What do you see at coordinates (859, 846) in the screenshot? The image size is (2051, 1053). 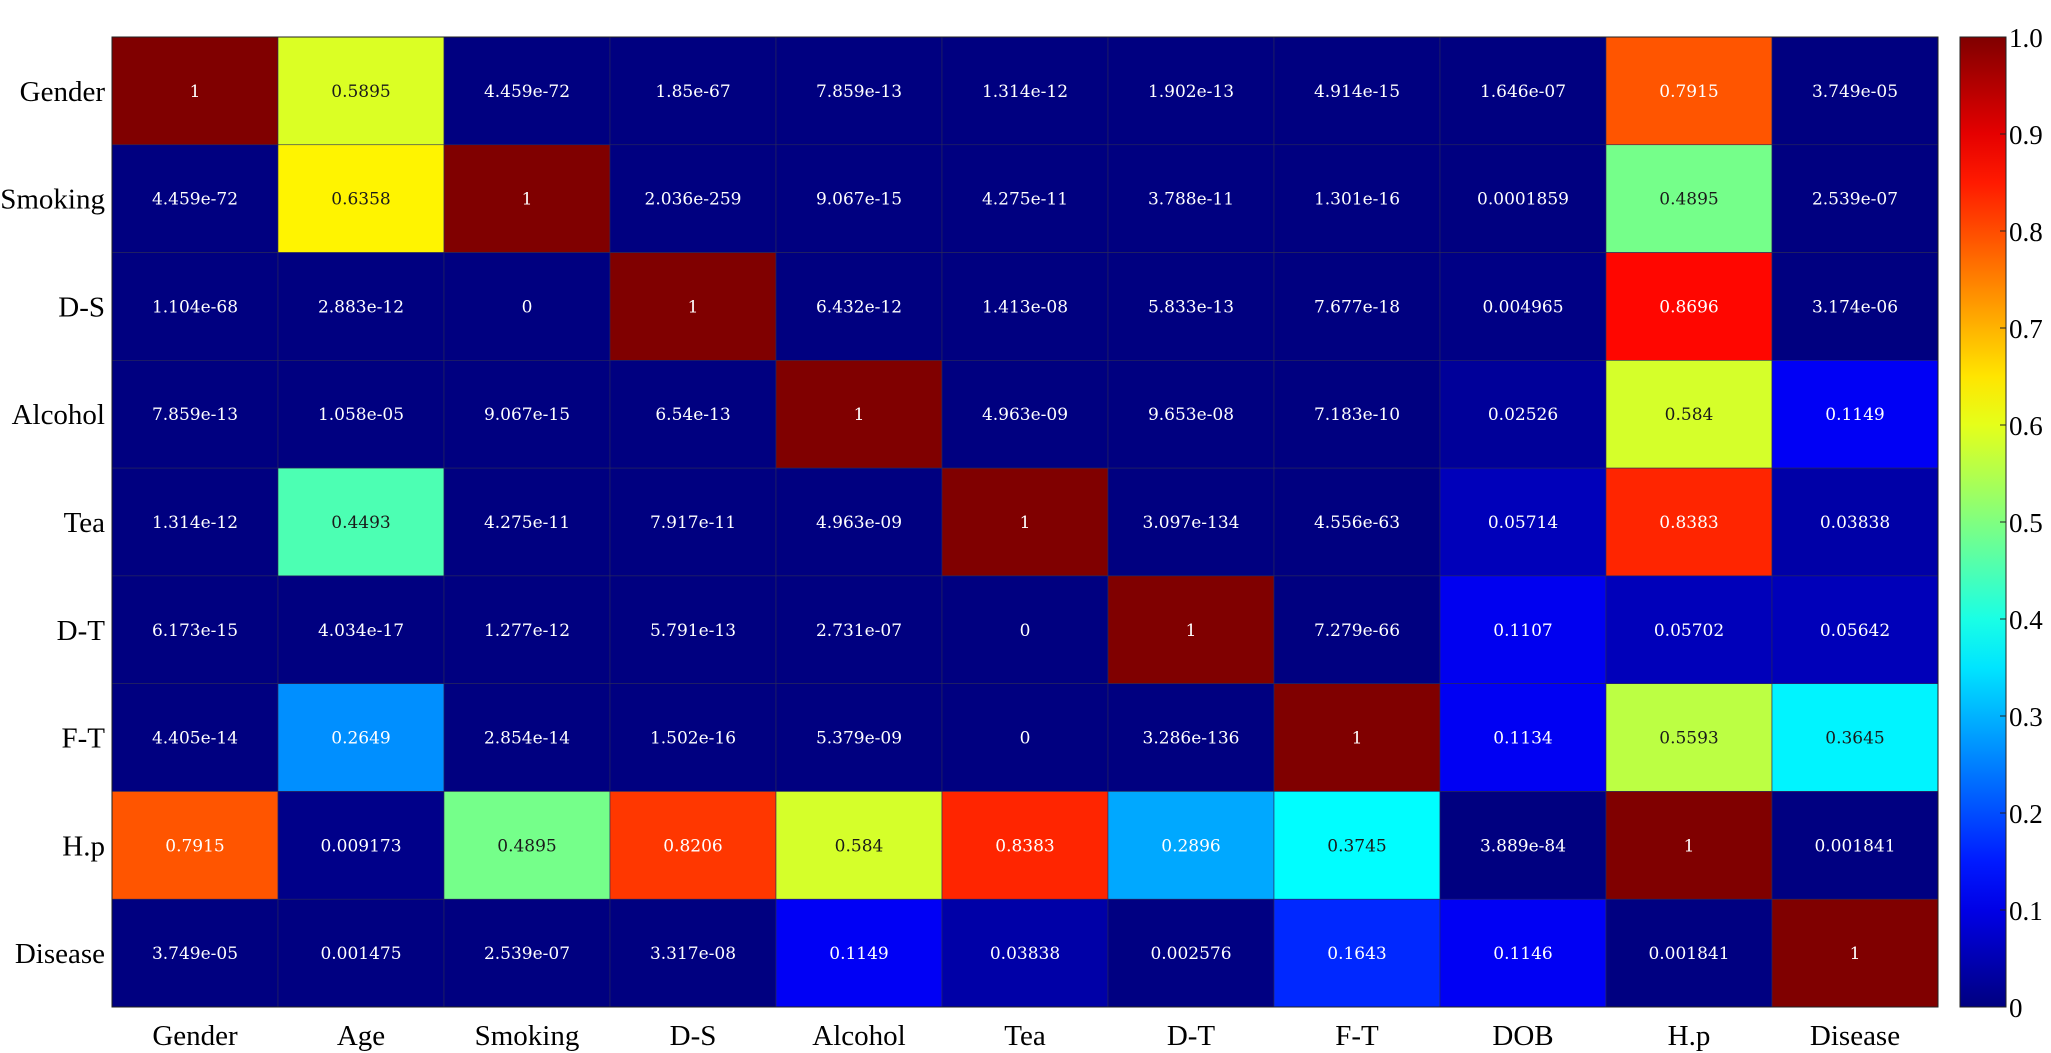 I see `cell-label-h-p-alcohol: 0.584` at bounding box center [859, 846].